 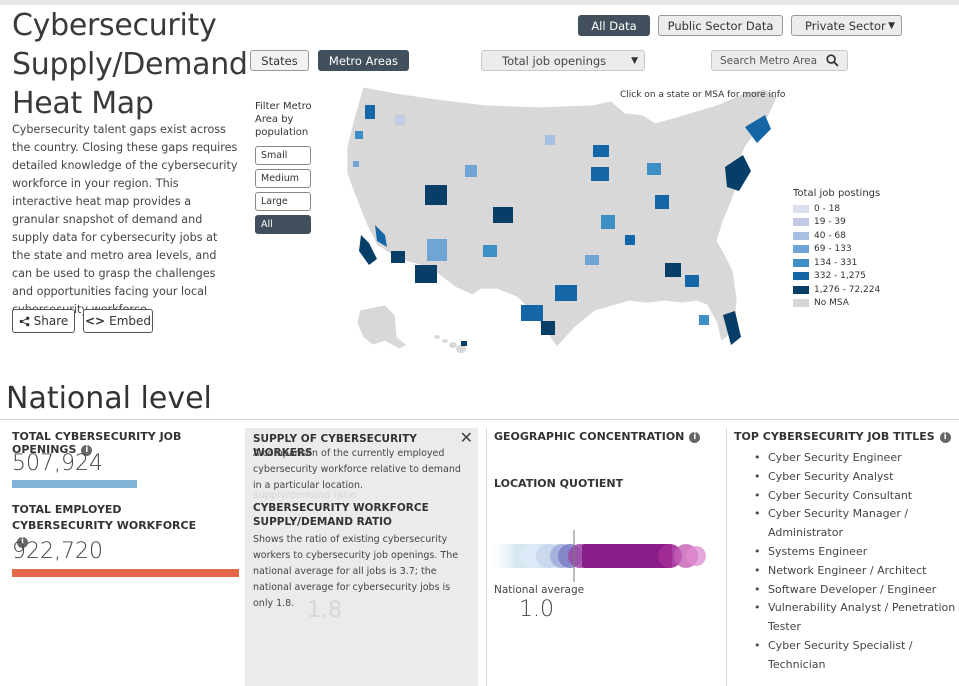 I want to click on list-item: Network Engineer / Architect, so click(x=856, y=571).